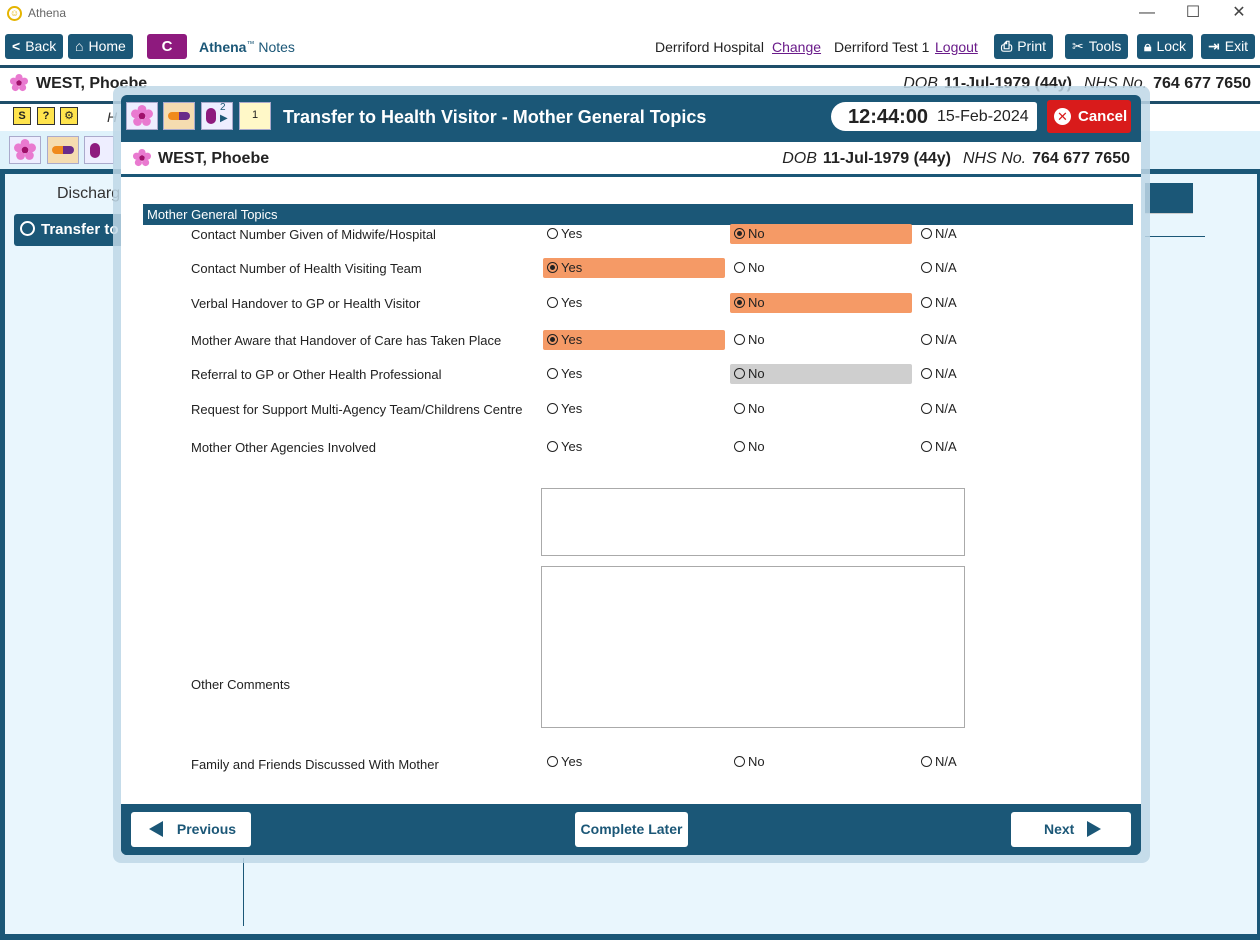 The height and width of the screenshot is (940, 1260). I want to click on medication-tab-icon, so click(63, 150).